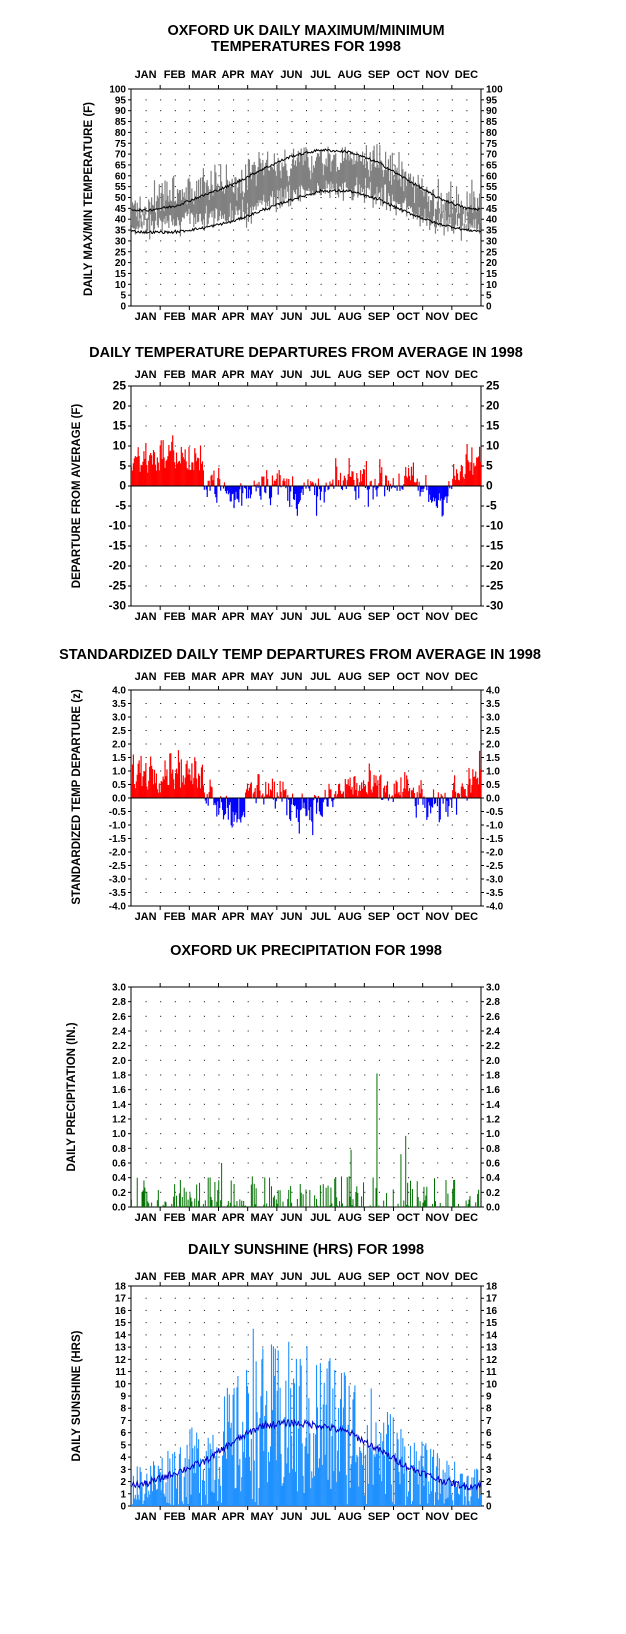 The image size is (626, 1634). I want to click on y-tick-label: 9, so click(123, 1397).